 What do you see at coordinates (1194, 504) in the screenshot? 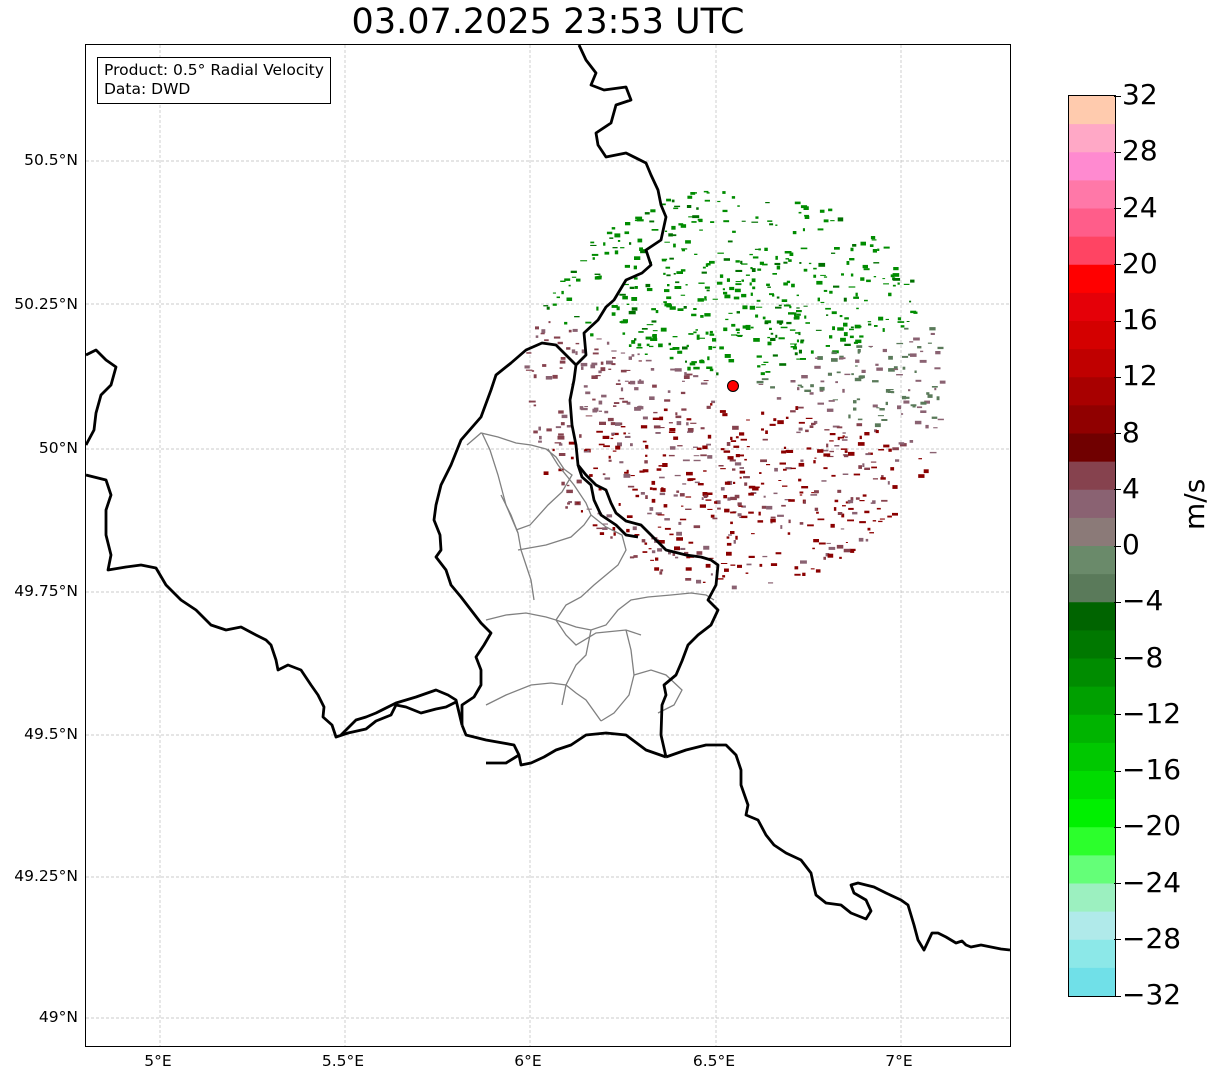
I see `colorbar-unit-label: m/s` at bounding box center [1194, 504].